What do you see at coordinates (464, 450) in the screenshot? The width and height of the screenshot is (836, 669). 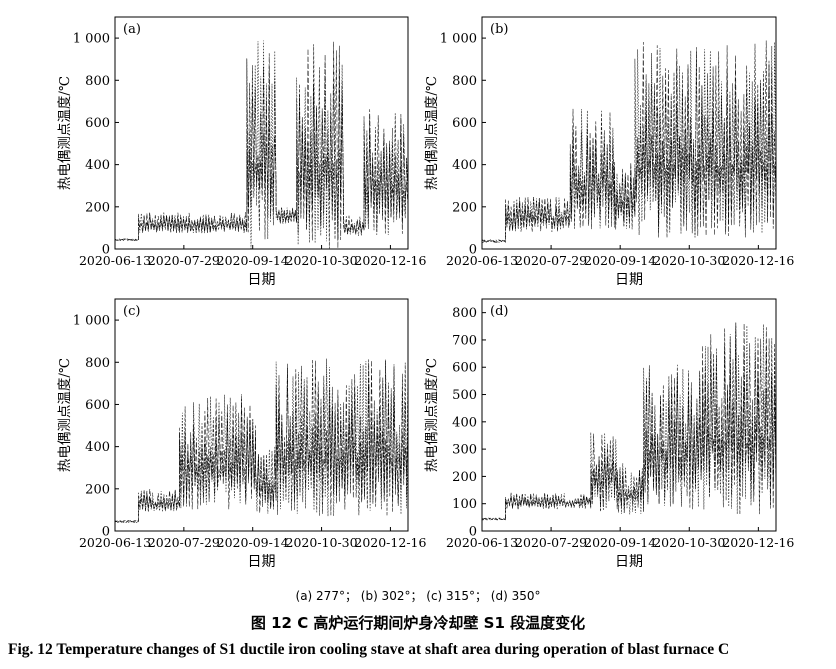 I see `y-tick-label: 300` at bounding box center [464, 450].